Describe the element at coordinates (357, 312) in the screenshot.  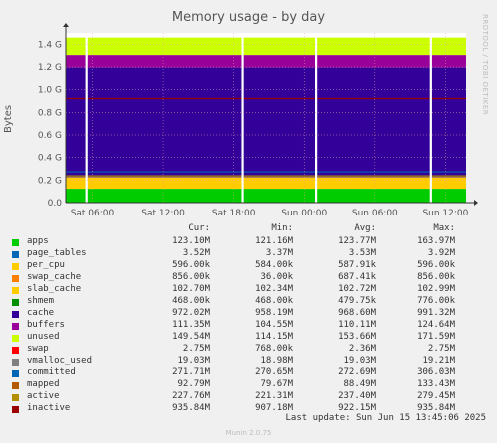
I see `legend-value-avg: 968.60M` at that location.